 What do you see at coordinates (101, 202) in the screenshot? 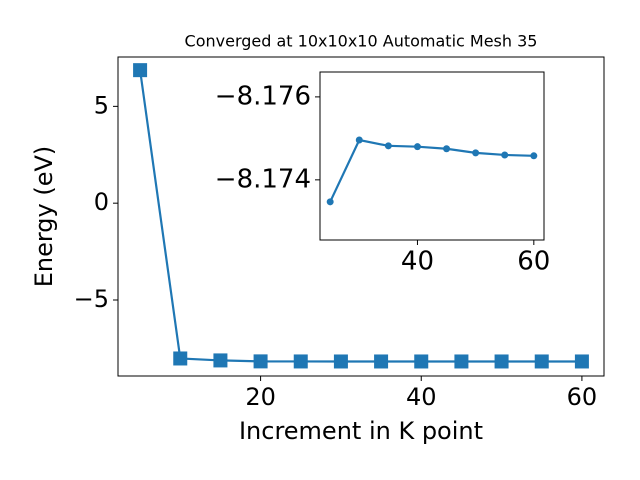
I see `y-tick-label: 0` at bounding box center [101, 202].